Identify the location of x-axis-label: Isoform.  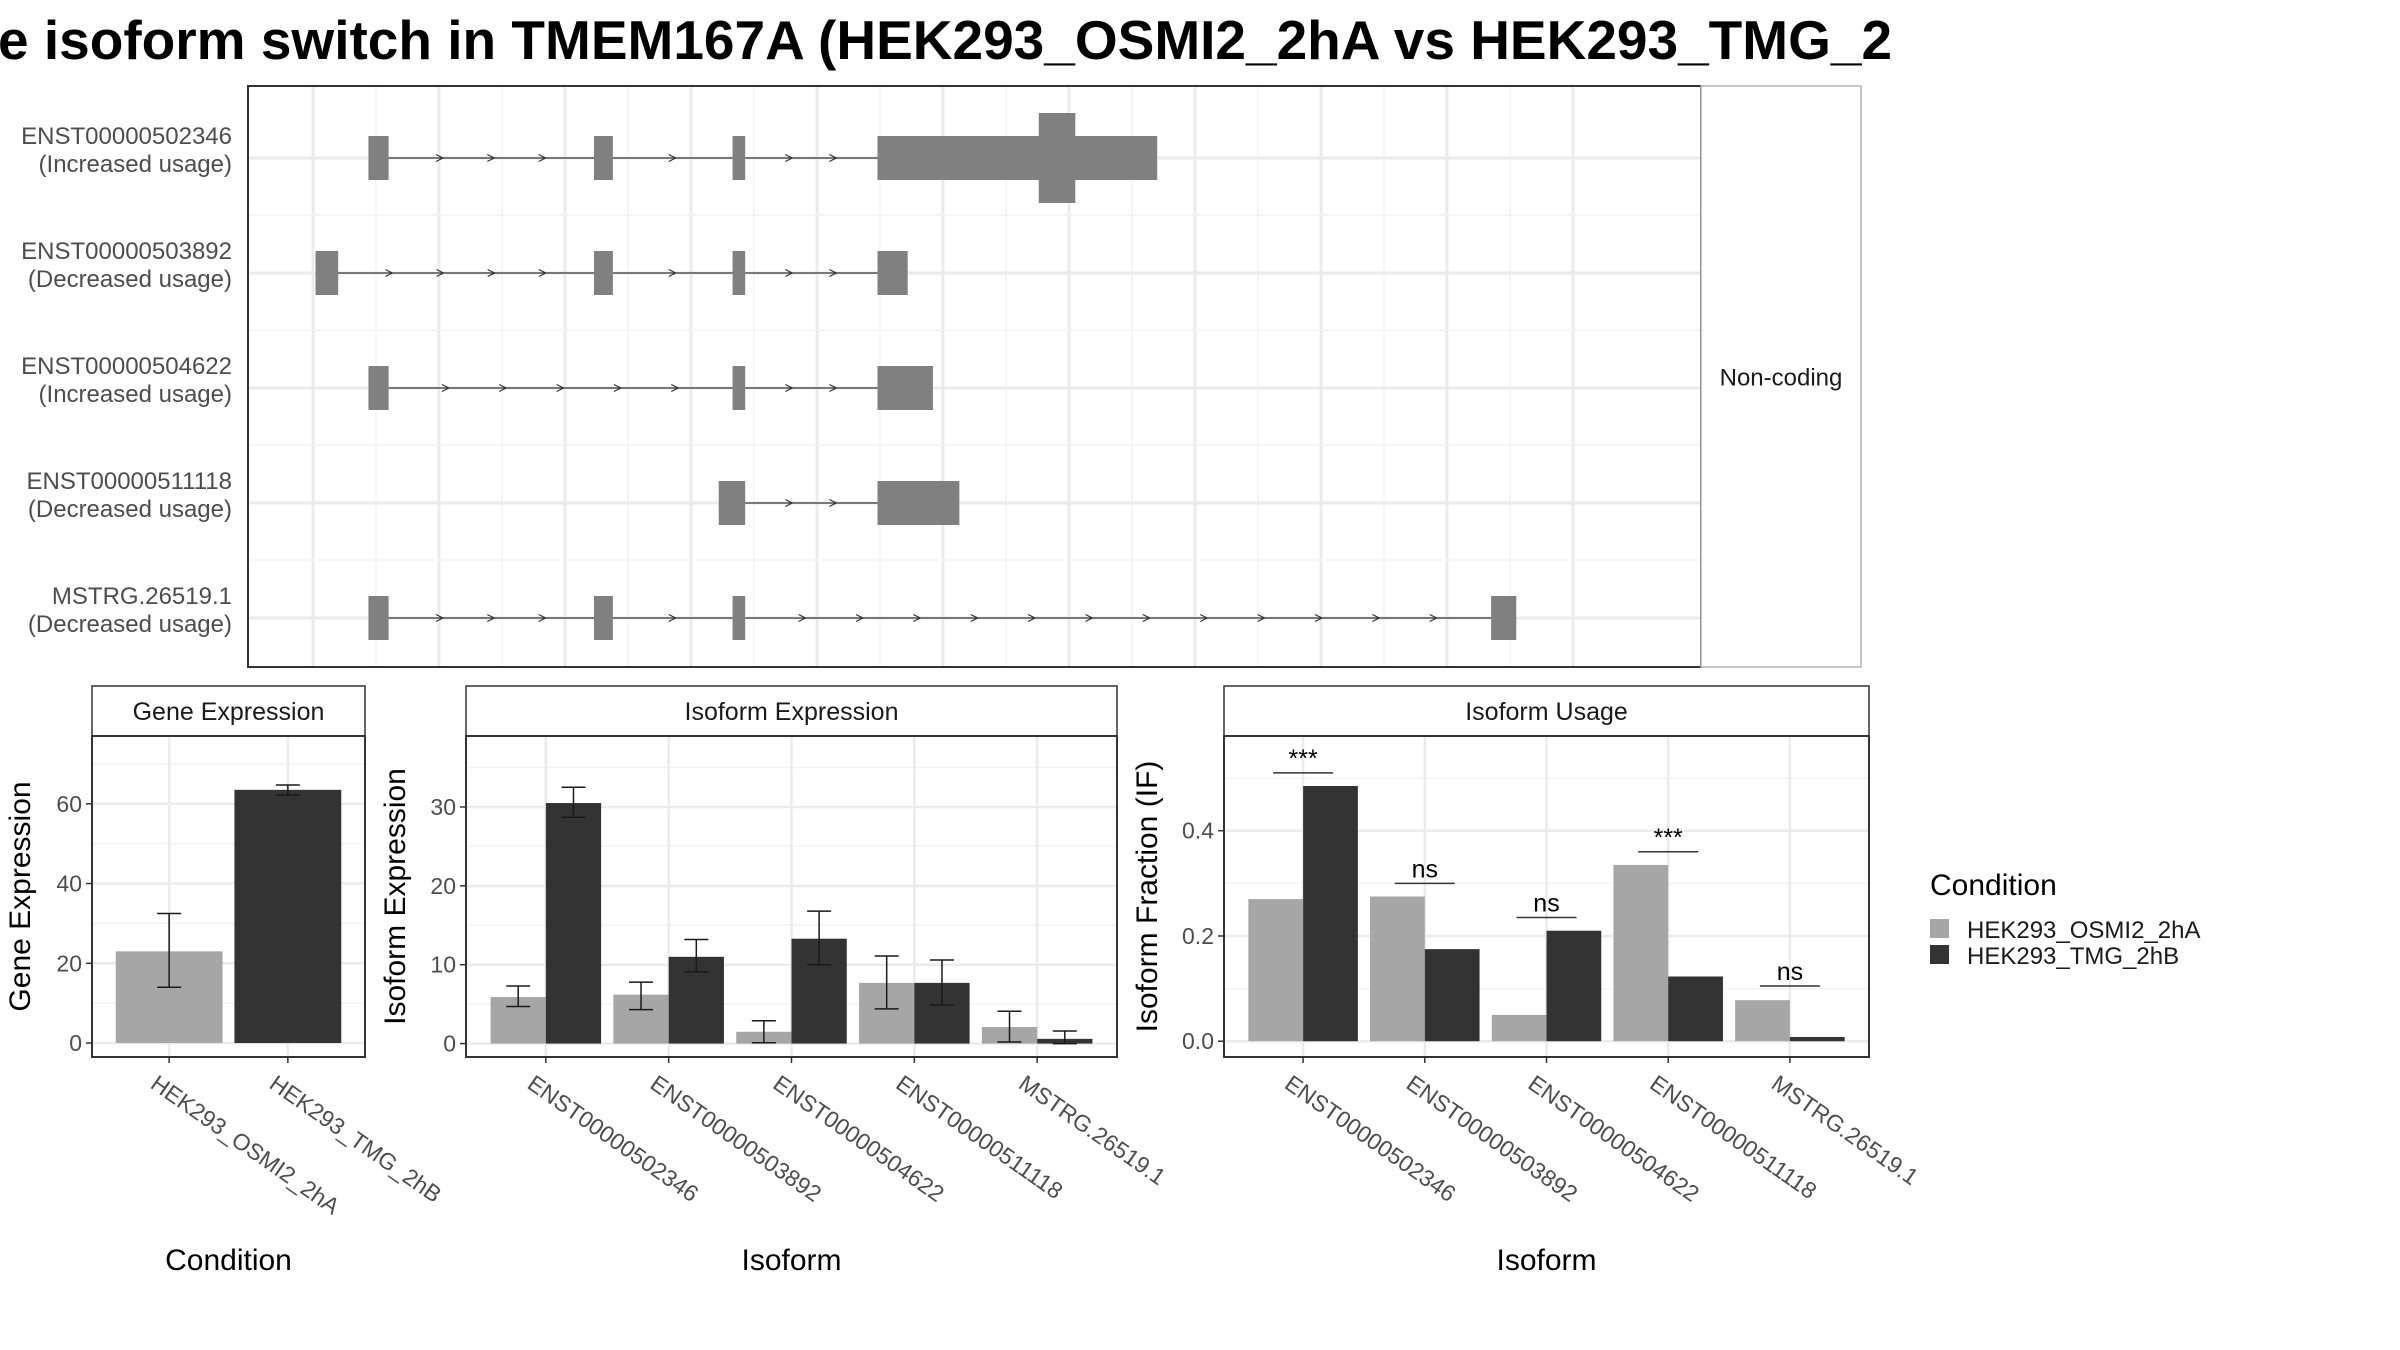
(791, 1260).